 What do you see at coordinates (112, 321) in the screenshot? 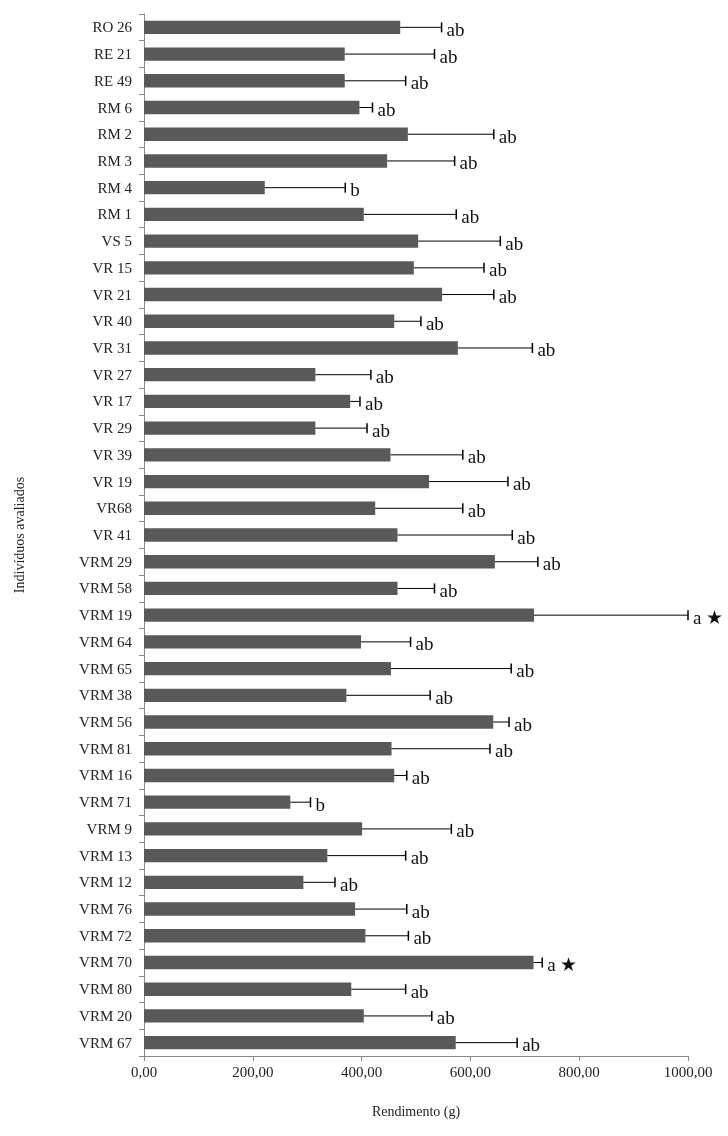
I see `y-tick-label: VR 40` at bounding box center [112, 321].